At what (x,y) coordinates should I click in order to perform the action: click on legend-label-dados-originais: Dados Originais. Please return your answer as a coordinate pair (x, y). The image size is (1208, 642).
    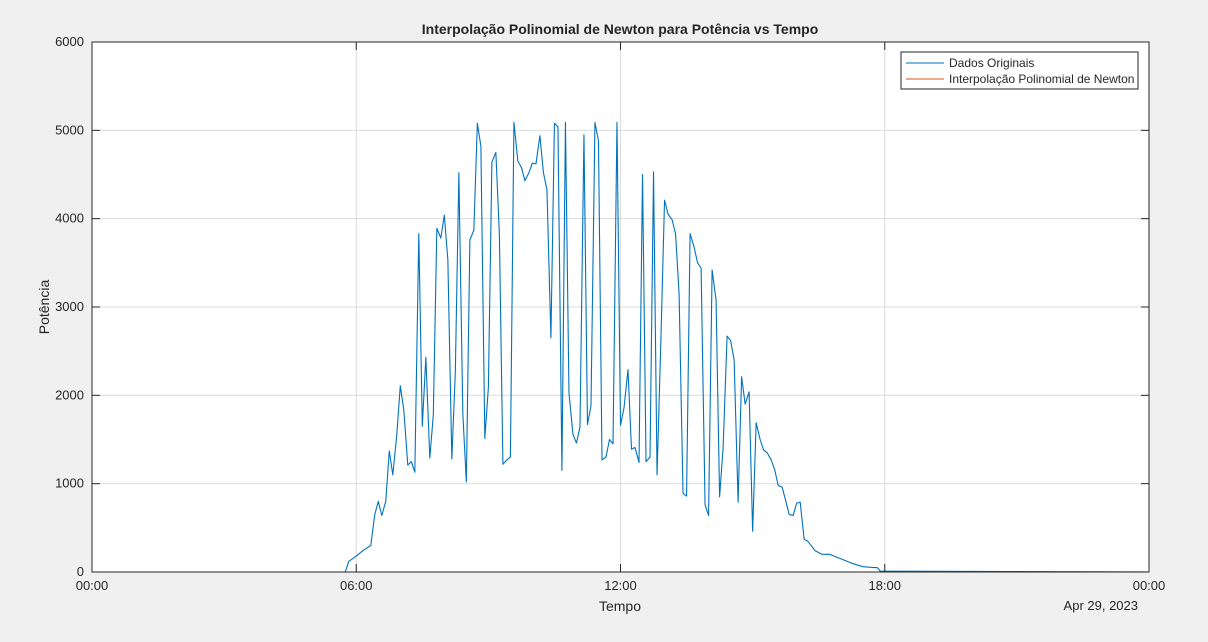
    Looking at the image, I should click on (991, 63).